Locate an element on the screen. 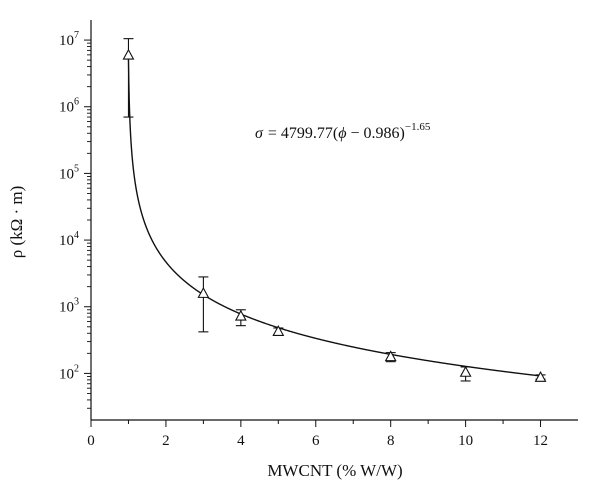 This screenshot has height=501, width=600. equation-lhs: σ is located at coordinates (259, 133).